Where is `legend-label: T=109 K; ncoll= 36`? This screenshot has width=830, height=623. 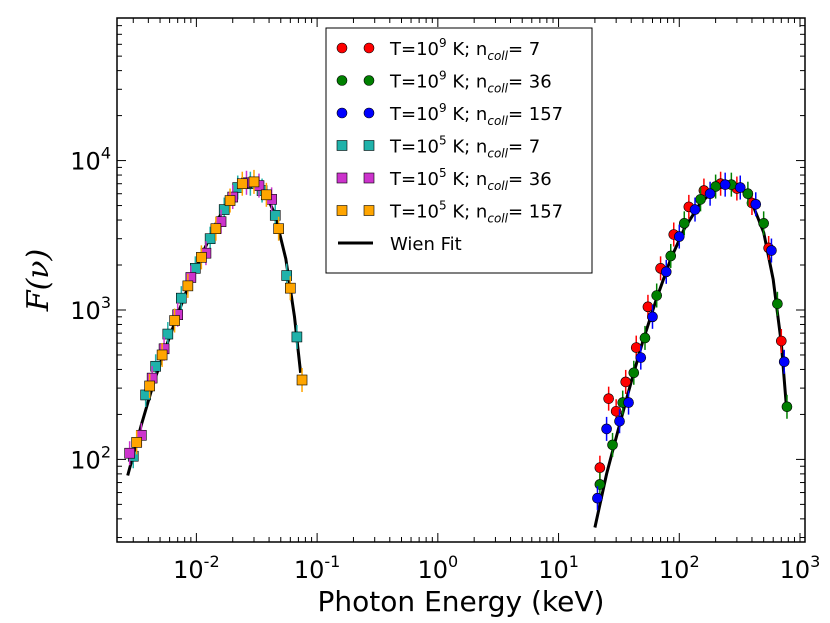
legend-label: T=109 K; ncoll= 36 is located at coordinates (470, 82).